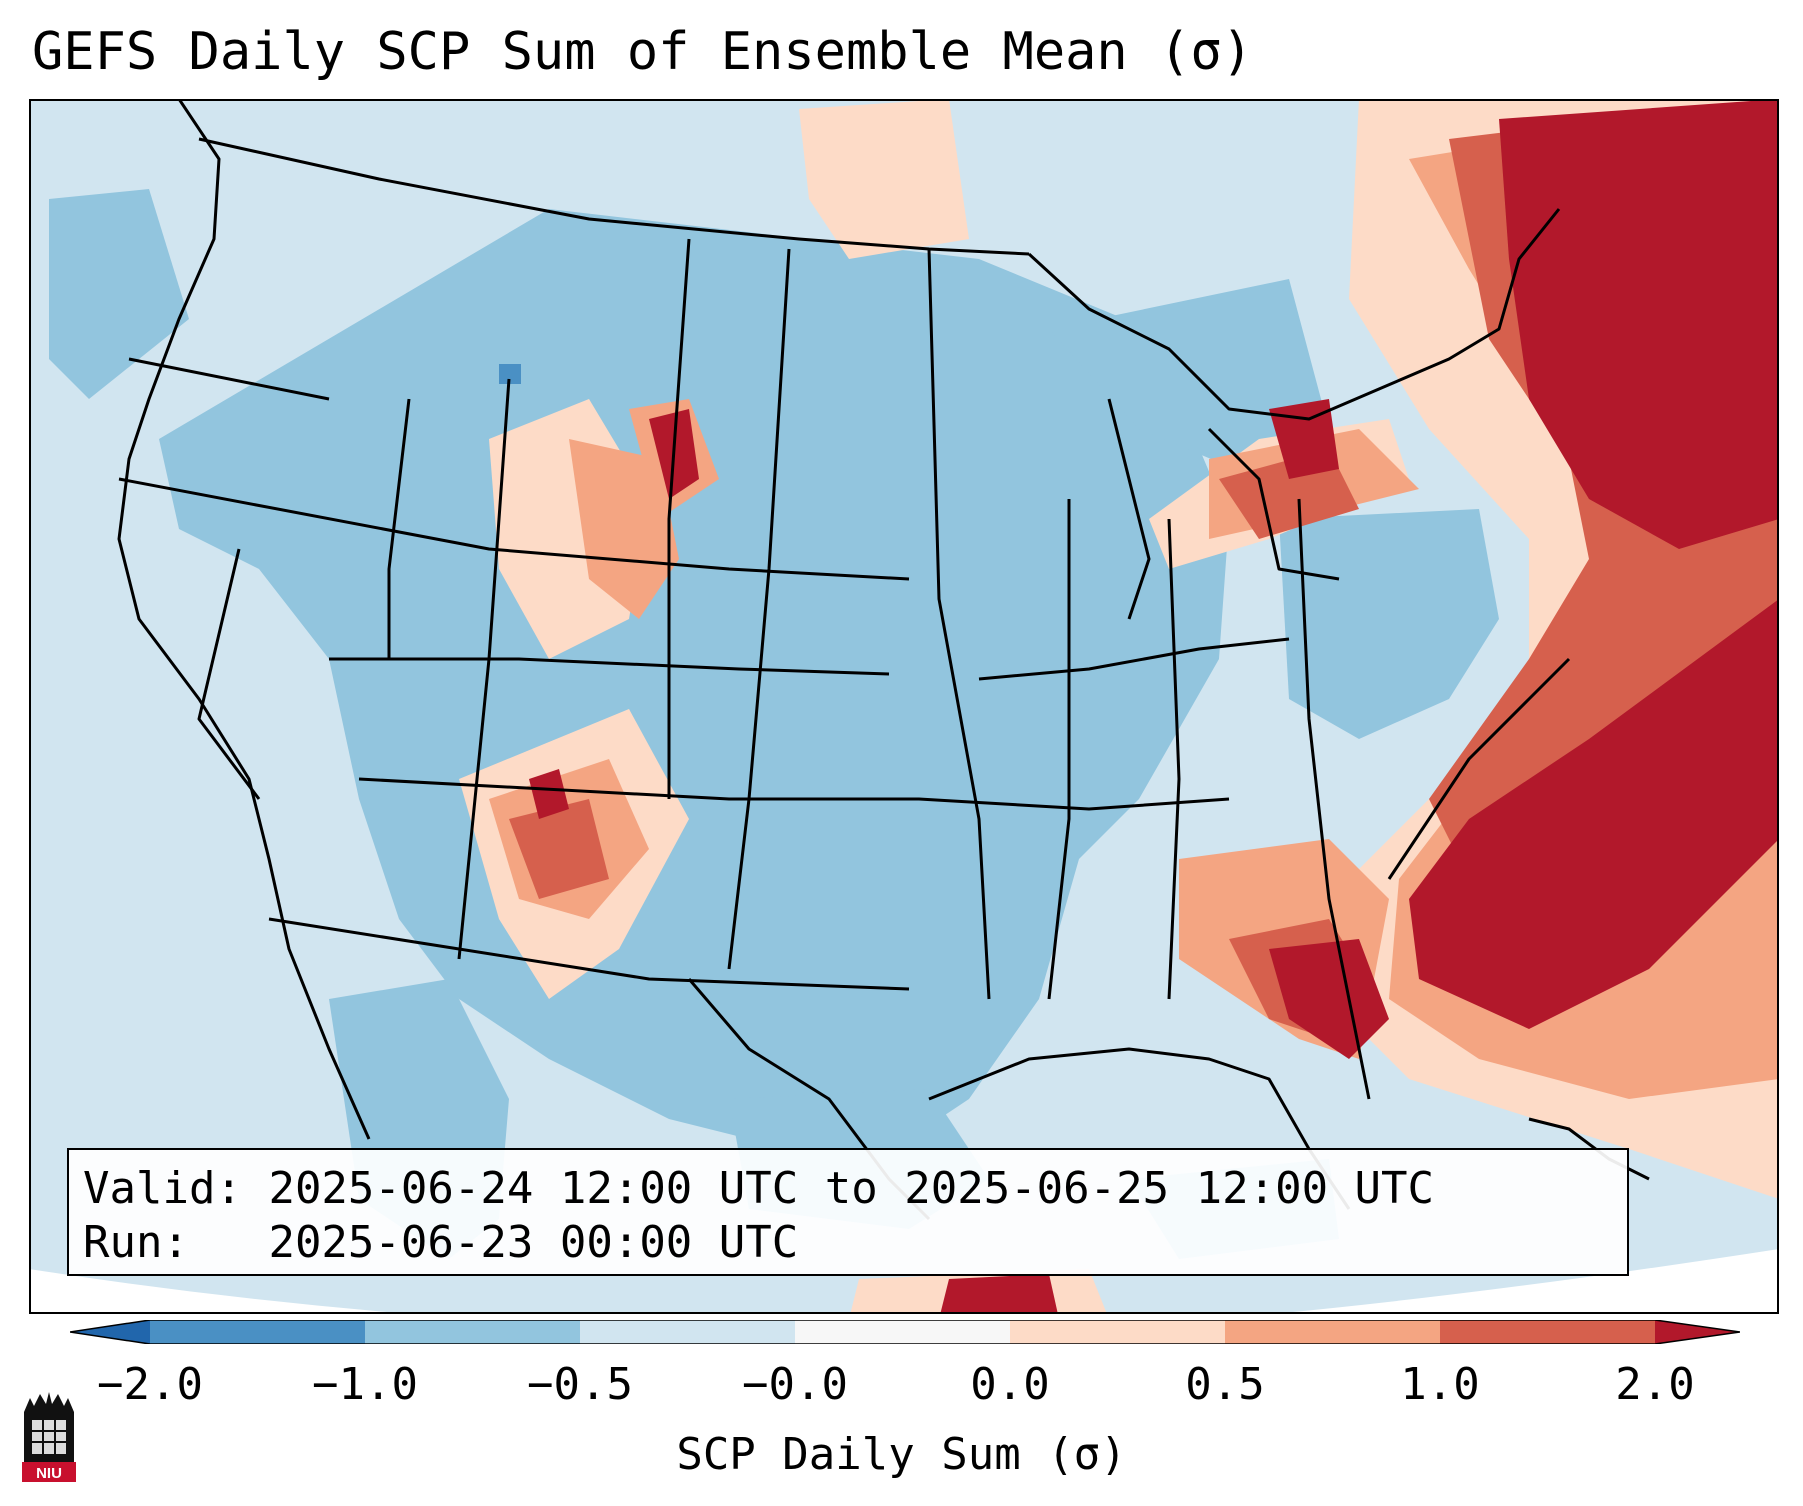  What do you see at coordinates (794, 794) in the screenshot?
I see `state-line-37n` at bounding box center [794, 794].